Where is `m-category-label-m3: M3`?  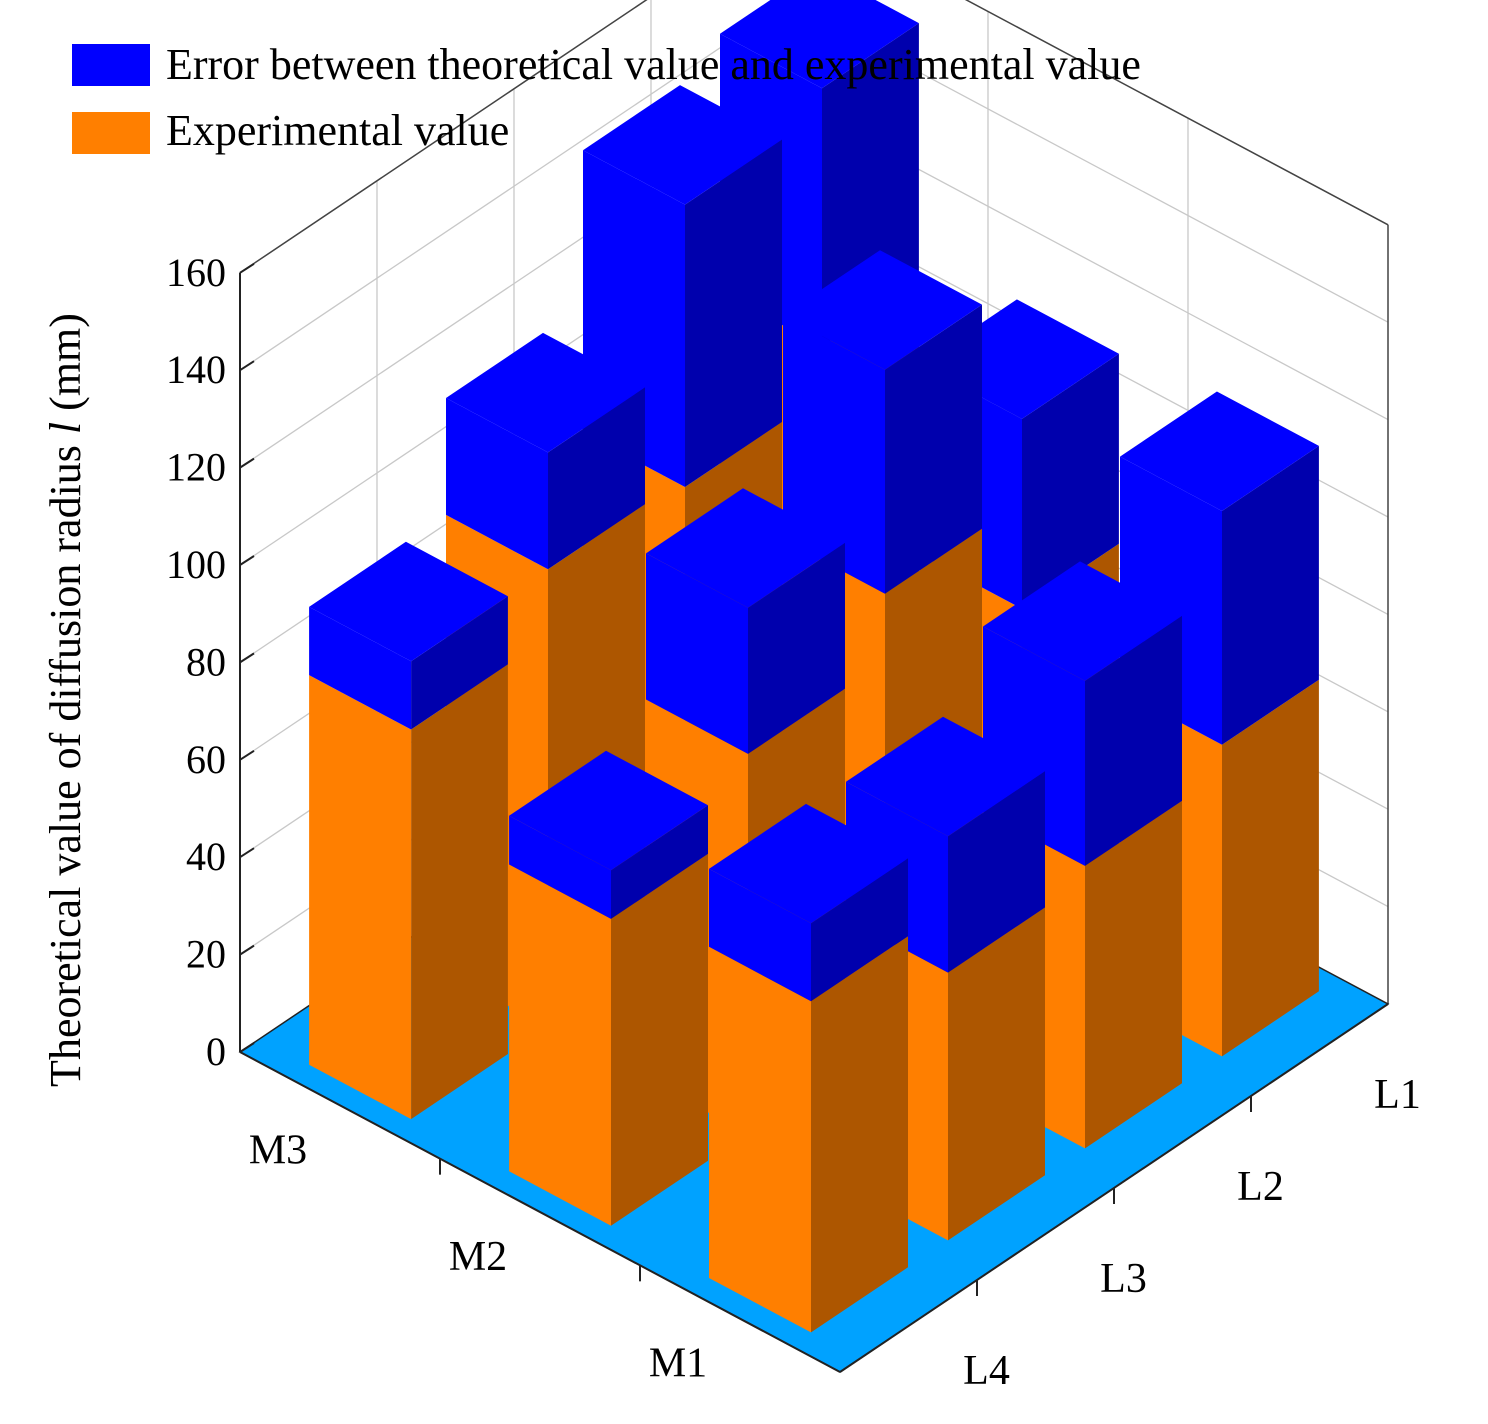
m-category-label-m3: M3 is located at coordinates (278, 1150).